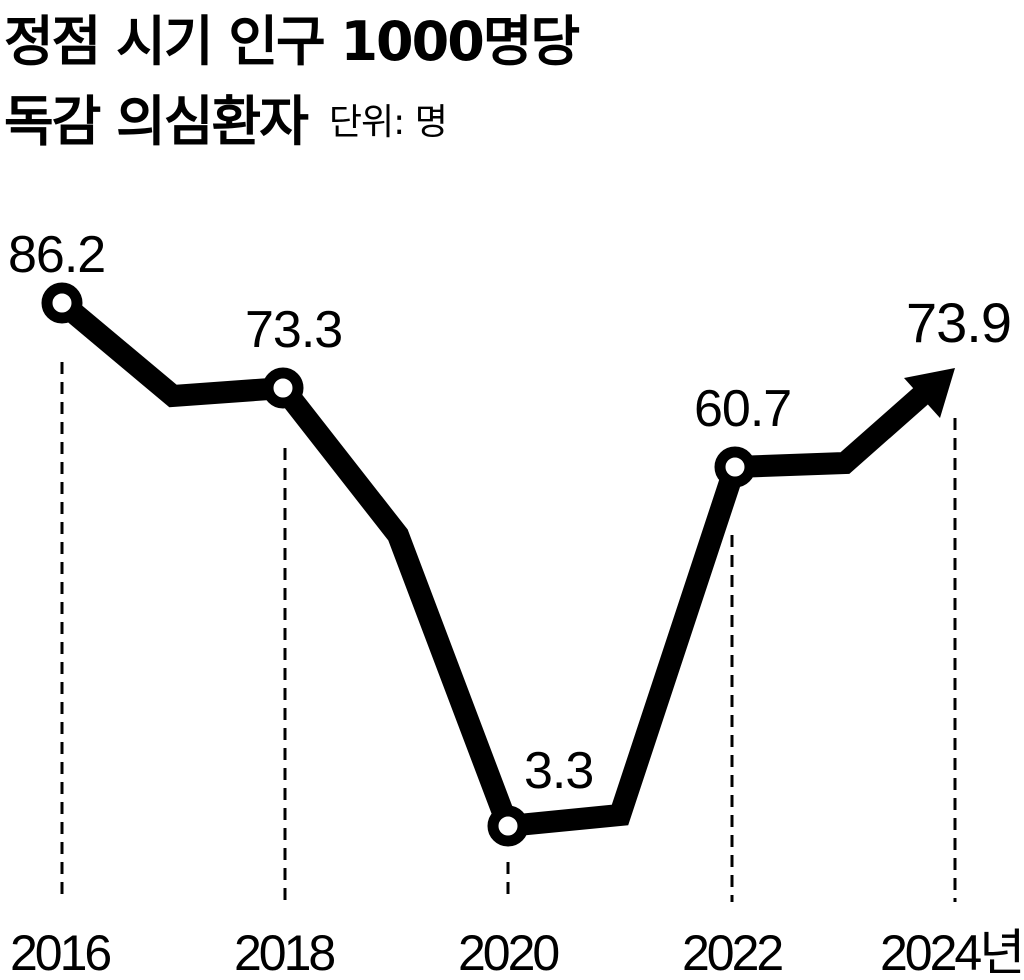 The width and height of the screenshot is (1024, 980). Describe the element at coordinates (293, 330) in the screenshot. I see `value-label-2018: 73.3` at that location.